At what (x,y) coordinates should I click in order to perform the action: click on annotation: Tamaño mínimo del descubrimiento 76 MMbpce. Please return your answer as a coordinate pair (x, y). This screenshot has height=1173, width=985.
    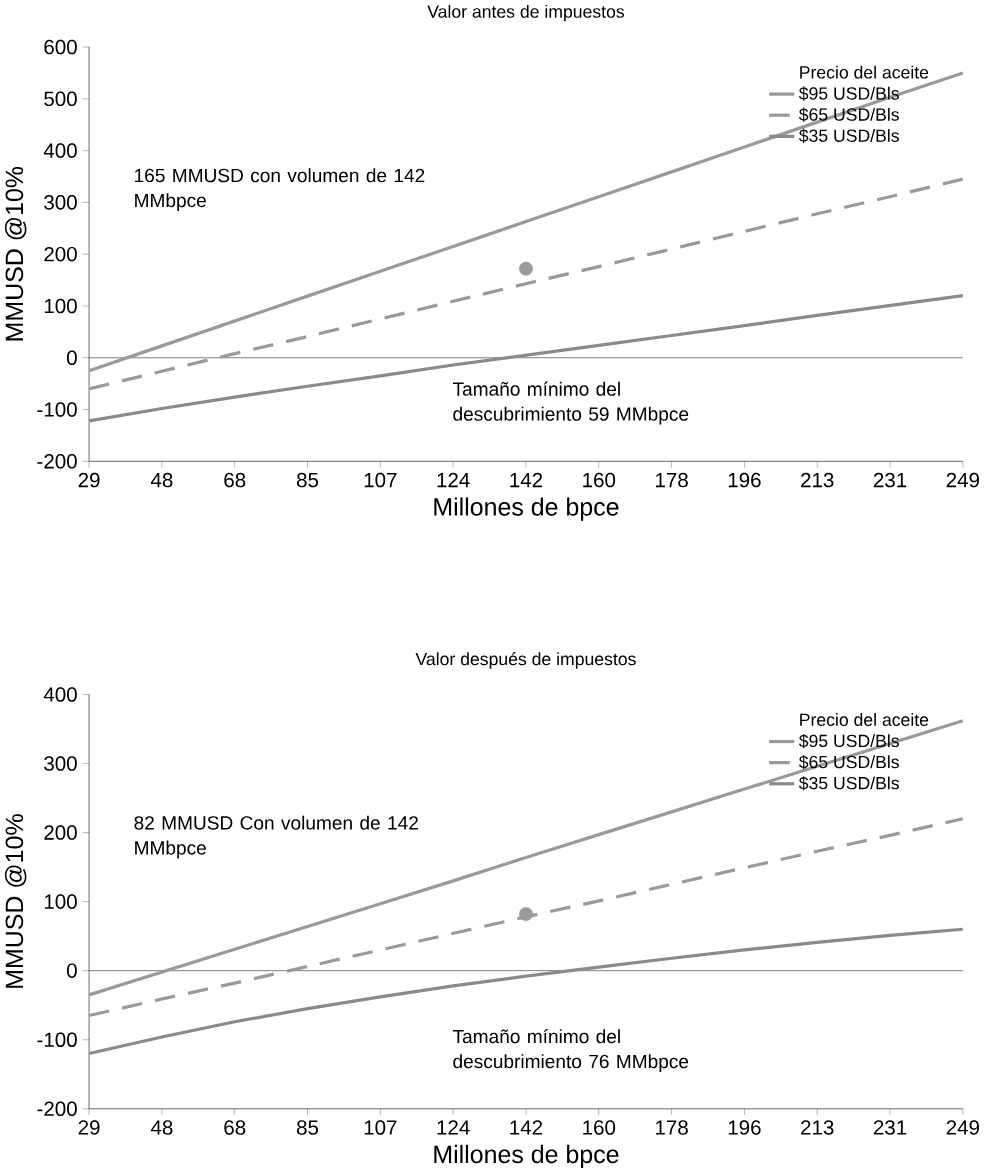
    Looking at the image, I should click on (571, 1050).